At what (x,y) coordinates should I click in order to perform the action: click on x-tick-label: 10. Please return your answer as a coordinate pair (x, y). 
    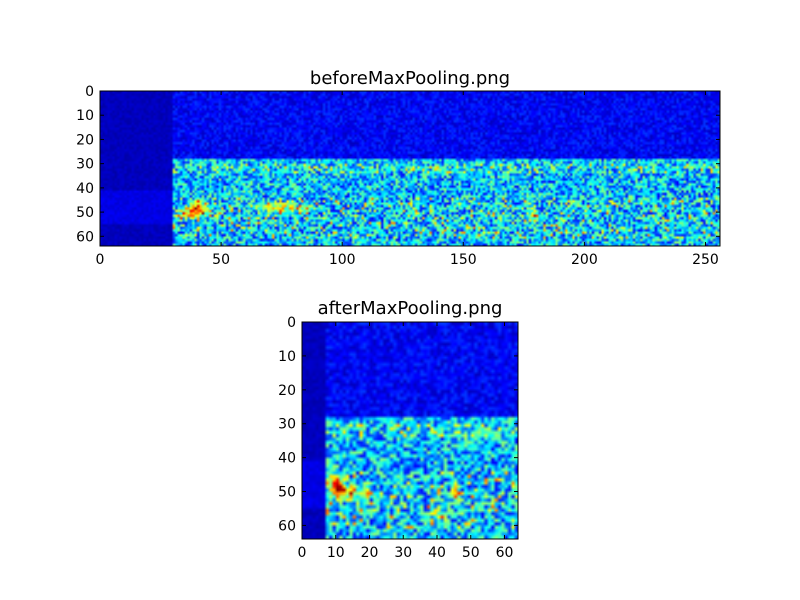
    Looking at the image, I should click on (336, 553).